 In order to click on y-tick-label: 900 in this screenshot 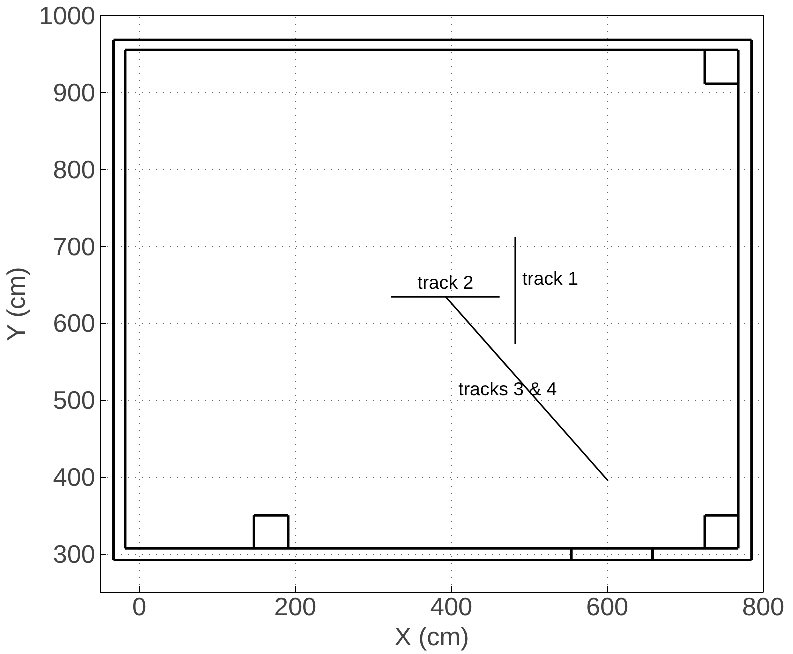, I will do `click(74, 93)`.